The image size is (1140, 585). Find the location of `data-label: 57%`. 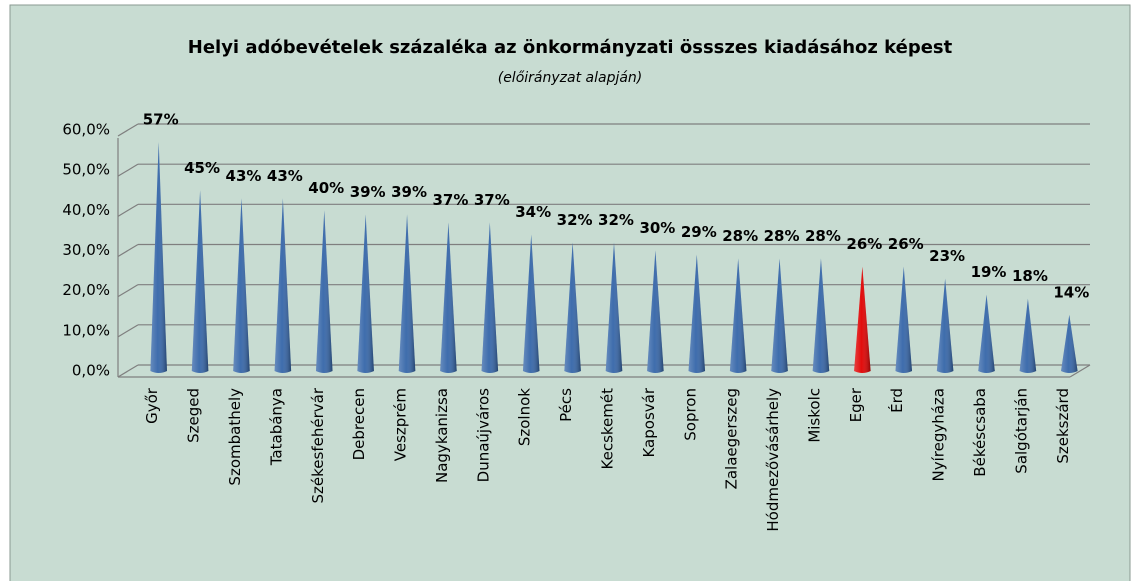

data-label: 57% is located at coordinates (161, 120).